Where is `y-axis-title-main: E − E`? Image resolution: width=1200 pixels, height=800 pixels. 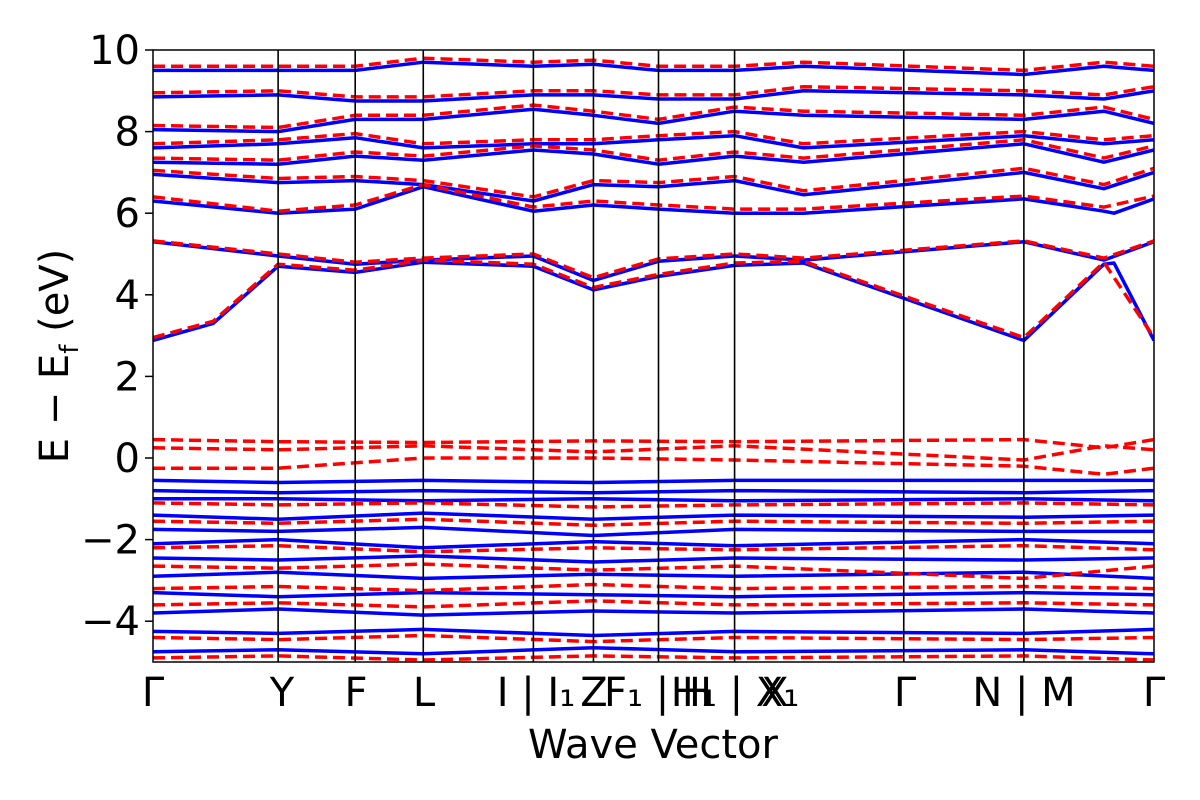 y-axis-title-main: E − E is located at coordinates (55, 409).